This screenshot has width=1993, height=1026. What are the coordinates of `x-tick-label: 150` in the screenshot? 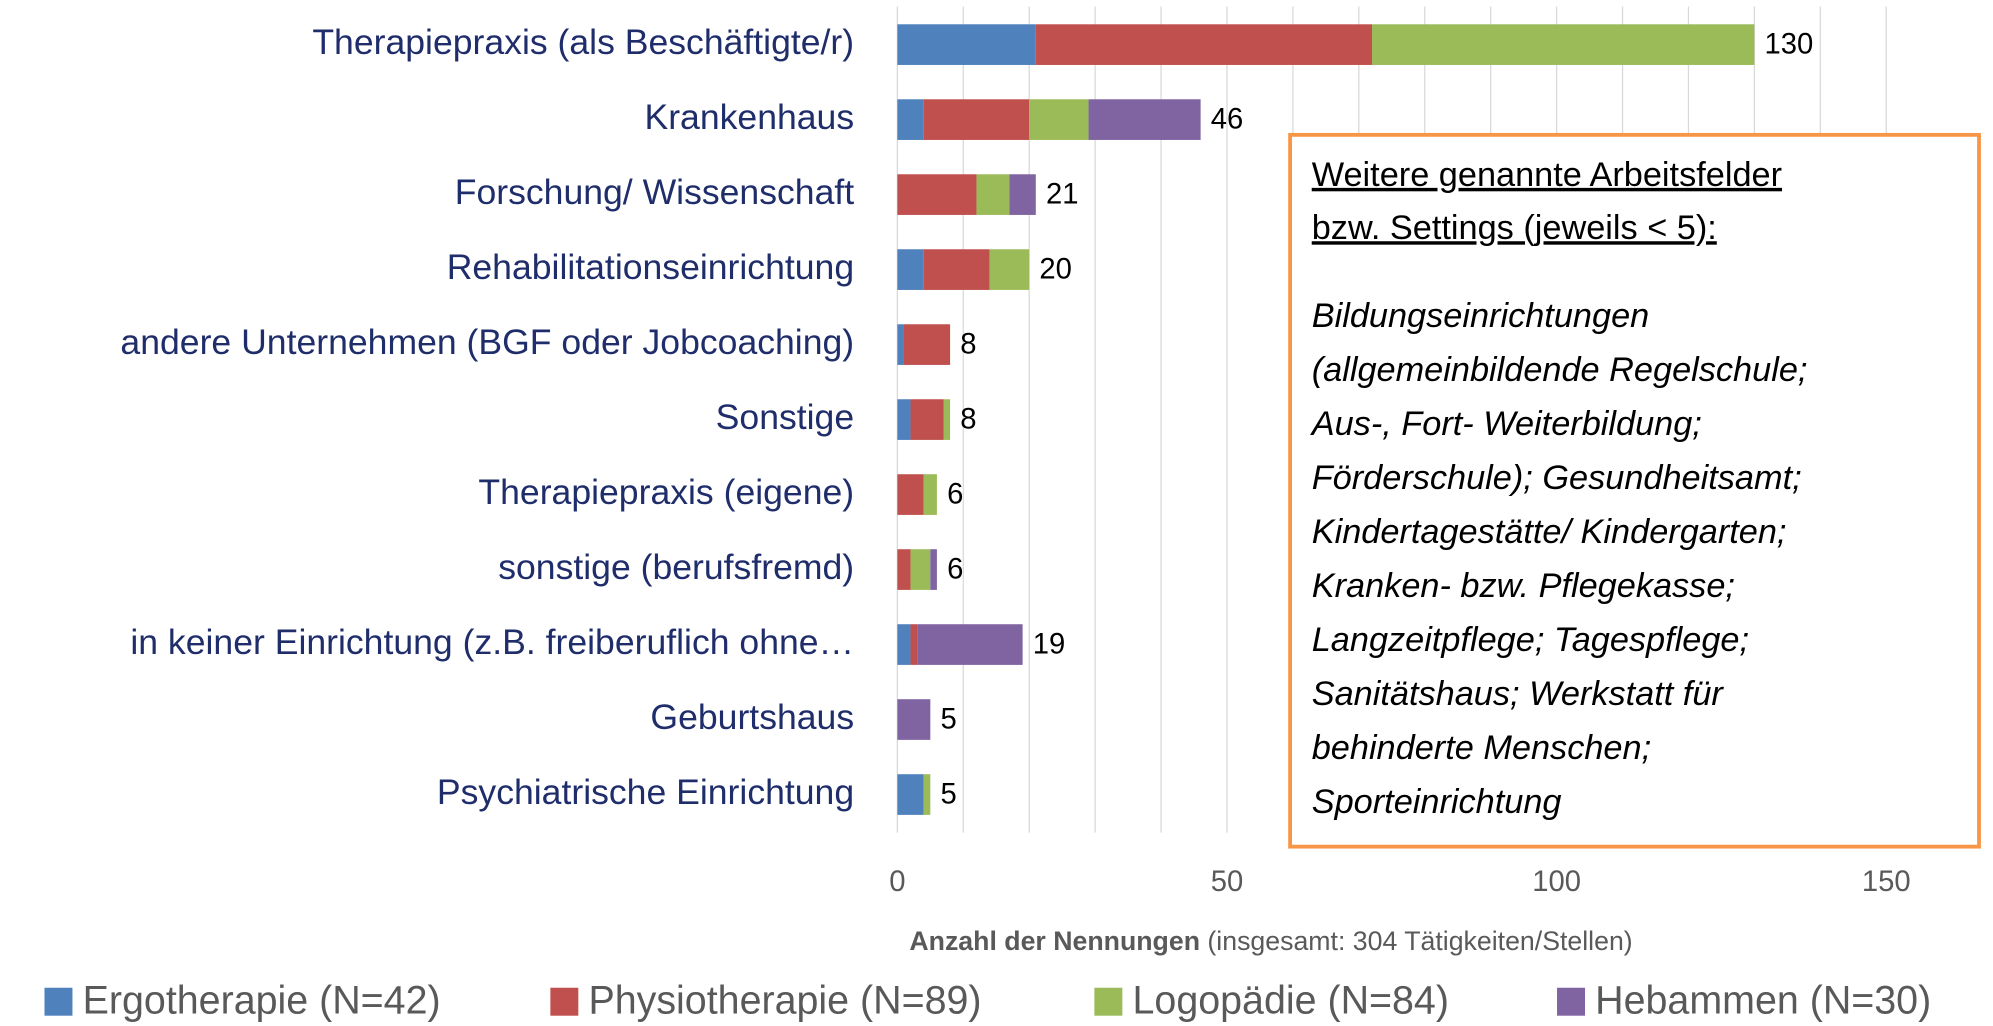 It's located at (1886, 882).